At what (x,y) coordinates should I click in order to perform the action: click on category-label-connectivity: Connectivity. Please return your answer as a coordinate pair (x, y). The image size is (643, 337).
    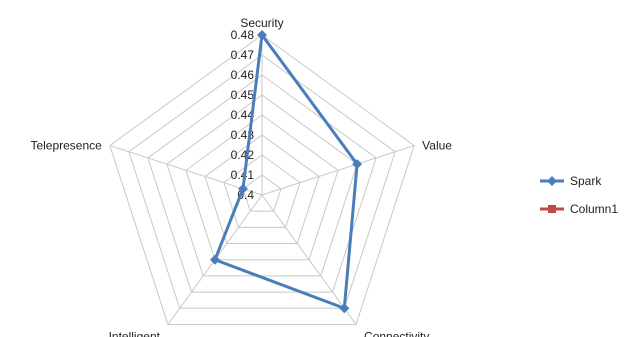
    Looking at the image, I should click on (396, 333).